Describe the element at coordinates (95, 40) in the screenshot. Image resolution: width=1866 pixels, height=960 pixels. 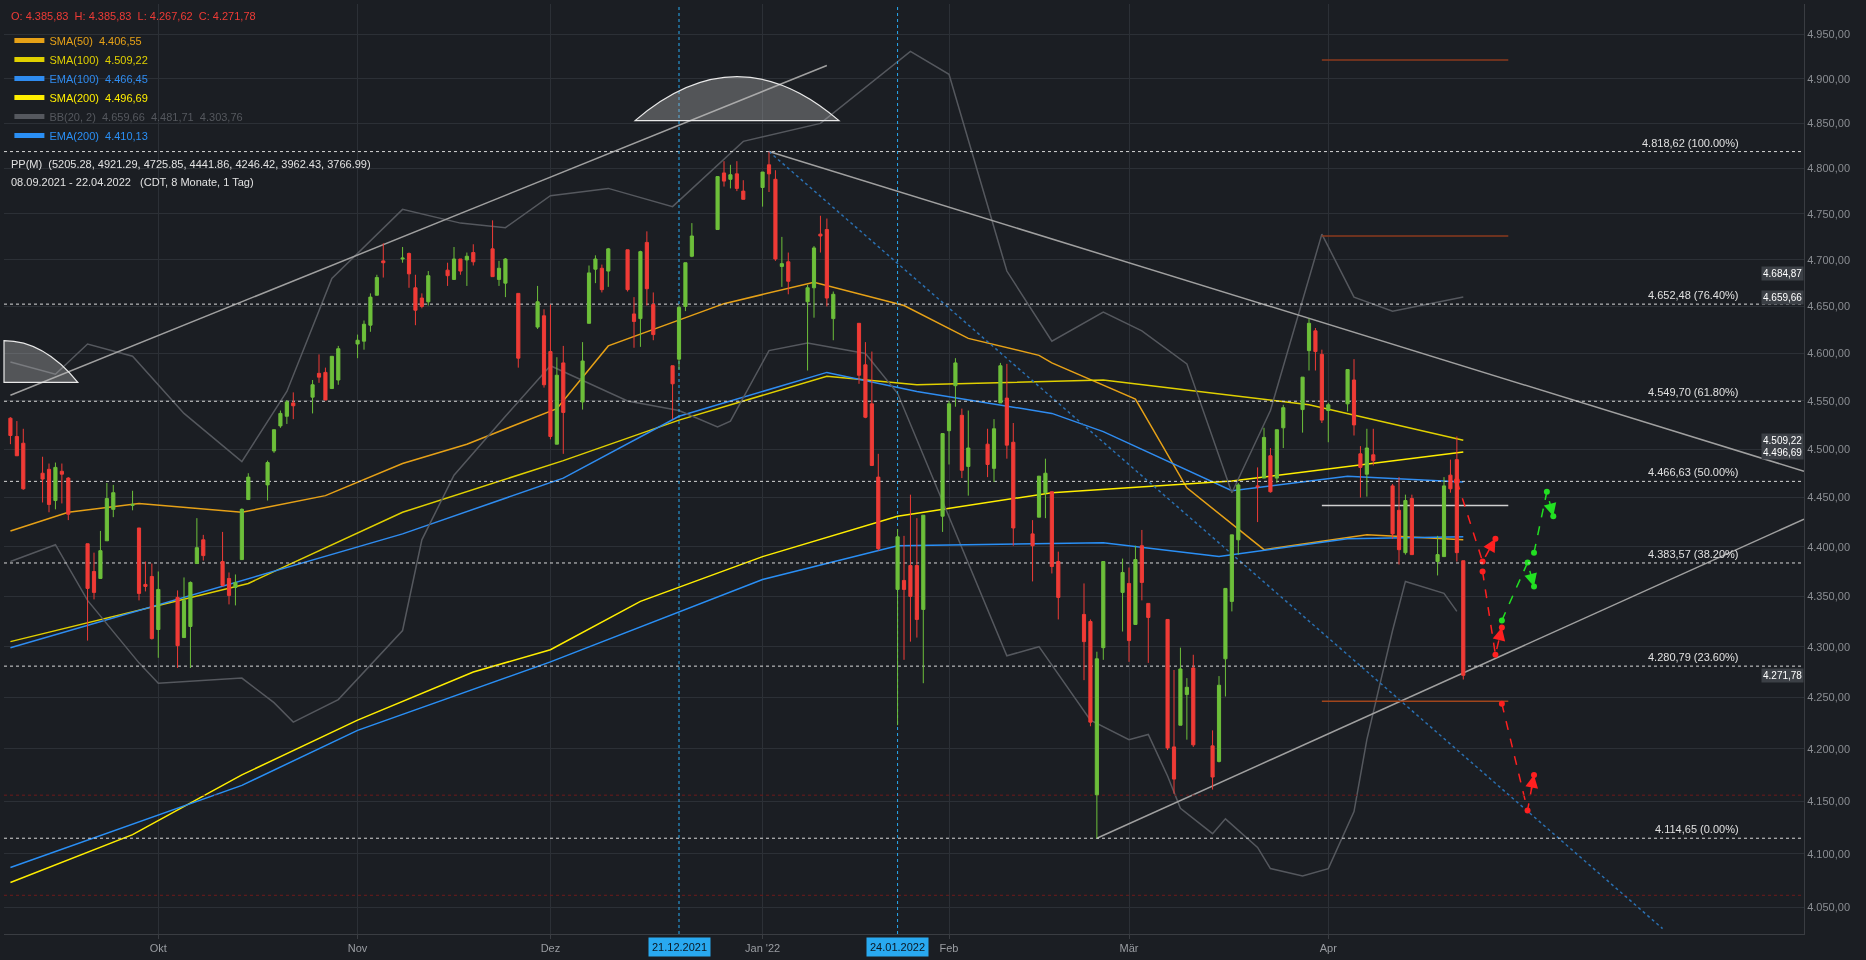
I see `legend-label: SMA(50) 4.406,55` at that location.